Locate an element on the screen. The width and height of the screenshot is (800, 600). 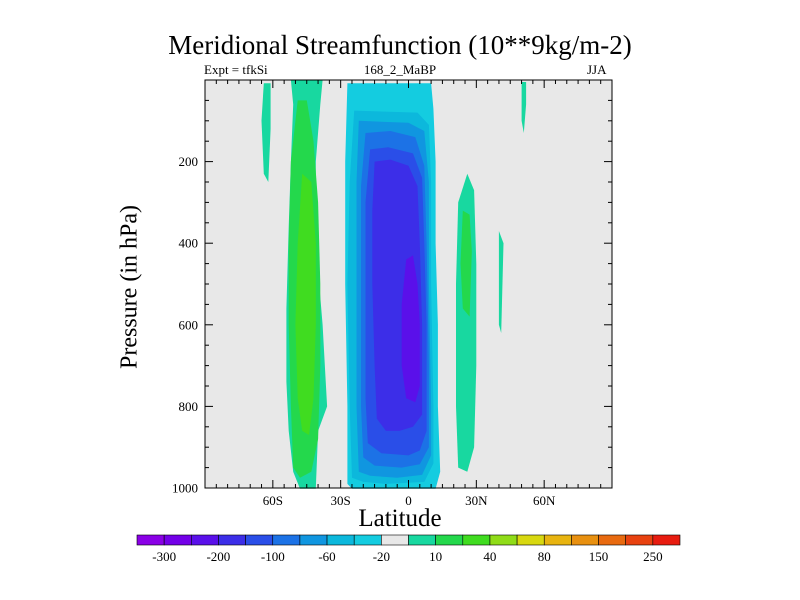
y-tick-label: 200 is located at coordinates (189, 161).